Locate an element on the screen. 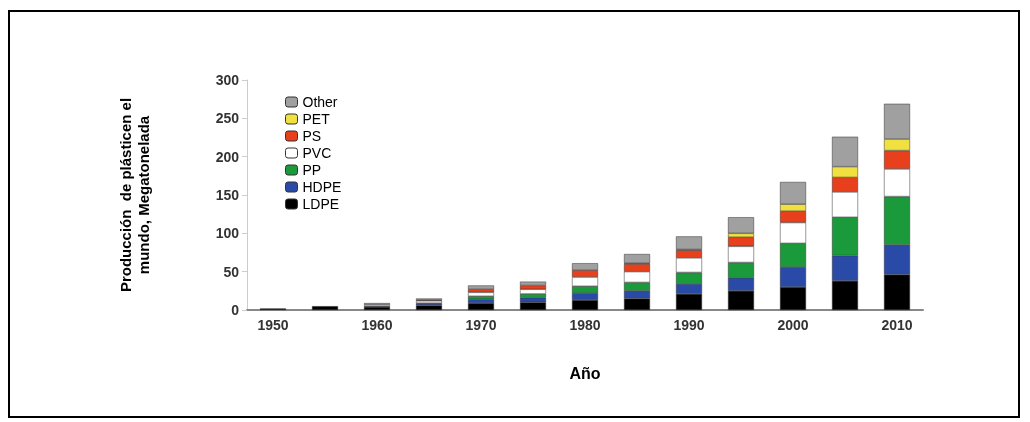  y-tick-label: 100 is located at coordinates (227, 233).